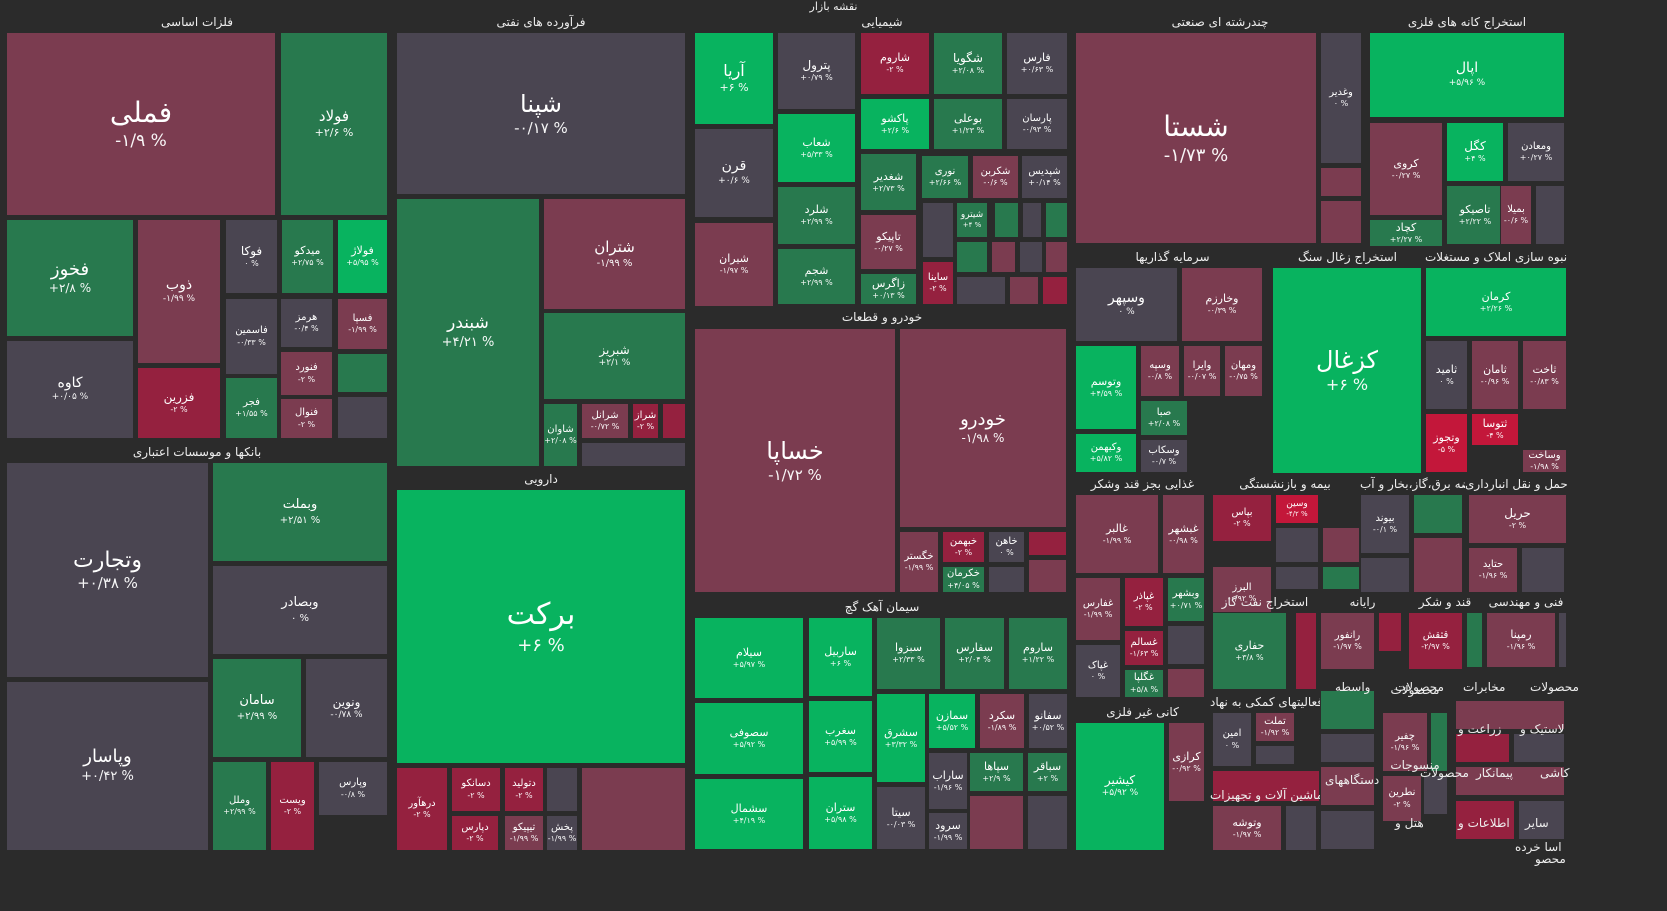 This screenshot has width=1667, height=911. What do you see at coordinates (476, 789) in the screenshot?
I see `stock-tile: دسانکو -۲ %` at bounding box center [476, 789].